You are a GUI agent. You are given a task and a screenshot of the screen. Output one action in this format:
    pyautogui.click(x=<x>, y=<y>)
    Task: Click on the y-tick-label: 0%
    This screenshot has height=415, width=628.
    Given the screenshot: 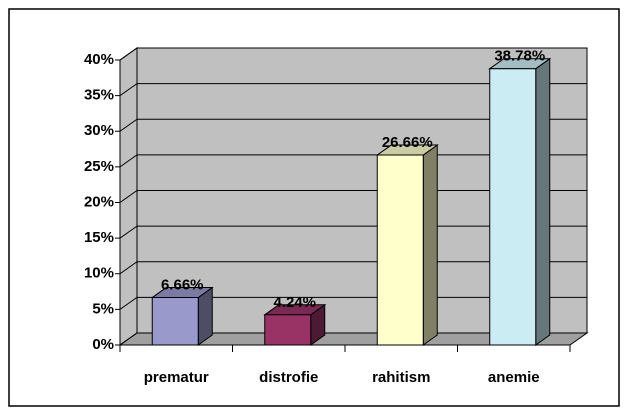 What is the action you would take?
    pyautogui.click(x=103, y=344)
    